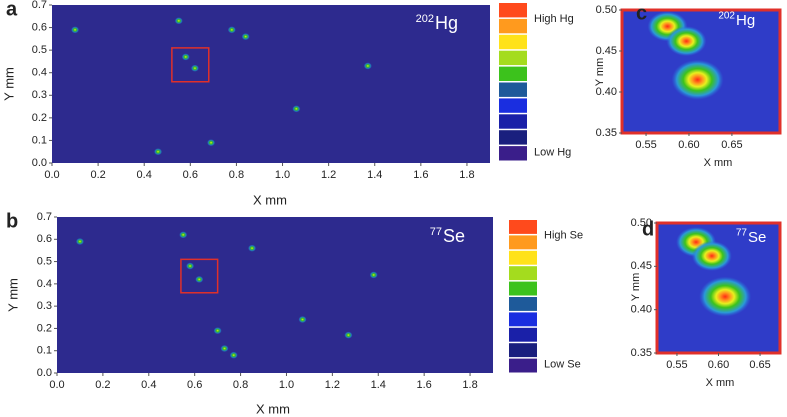 This screenshot has width=787, height=417. What do you see at coordinates (554, 19) in the screenshot?
I see `legend-high: High Hg` at bounding box center [554, 19].